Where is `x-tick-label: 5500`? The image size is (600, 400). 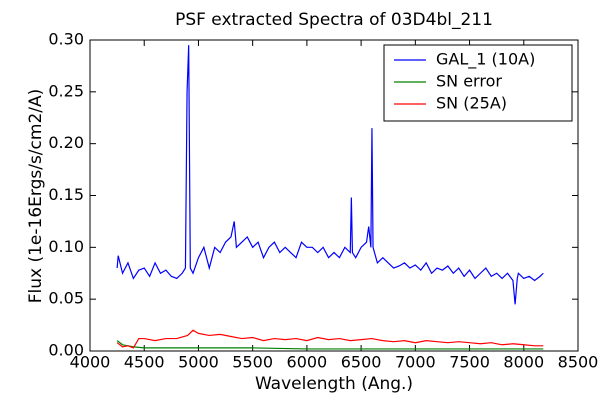 x-tick-label: 5500 is located at coordinates (252, 362).